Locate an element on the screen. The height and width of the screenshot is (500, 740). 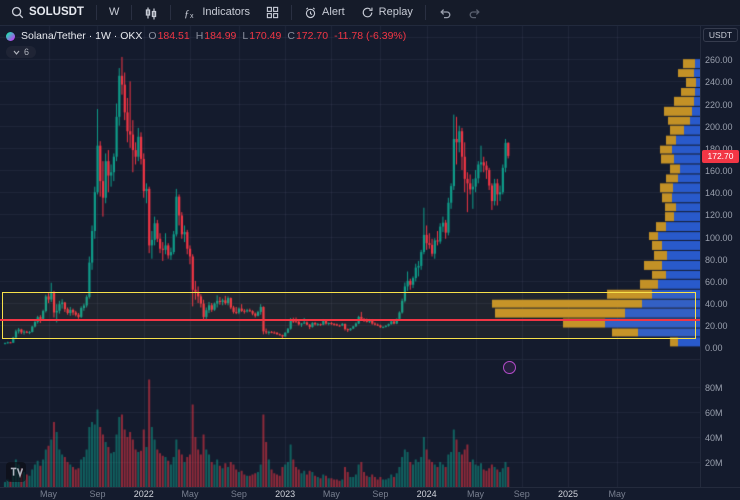
chevron-down-icon is located at coordinates (16, 52).